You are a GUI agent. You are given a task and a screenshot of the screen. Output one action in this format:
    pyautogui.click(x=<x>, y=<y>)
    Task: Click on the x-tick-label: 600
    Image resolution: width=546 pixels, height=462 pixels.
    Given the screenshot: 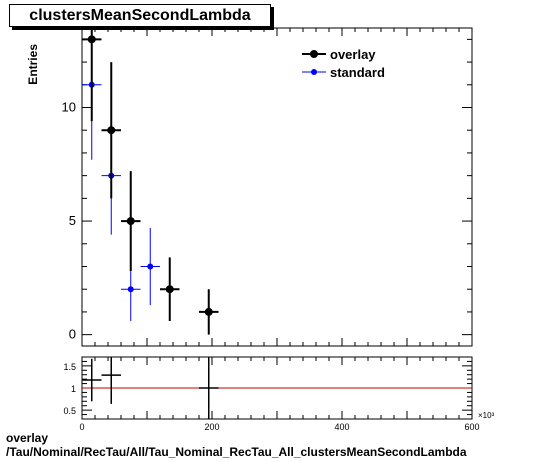 What is the action you would take?
    pyautogui.click(x=471, y=427)
    